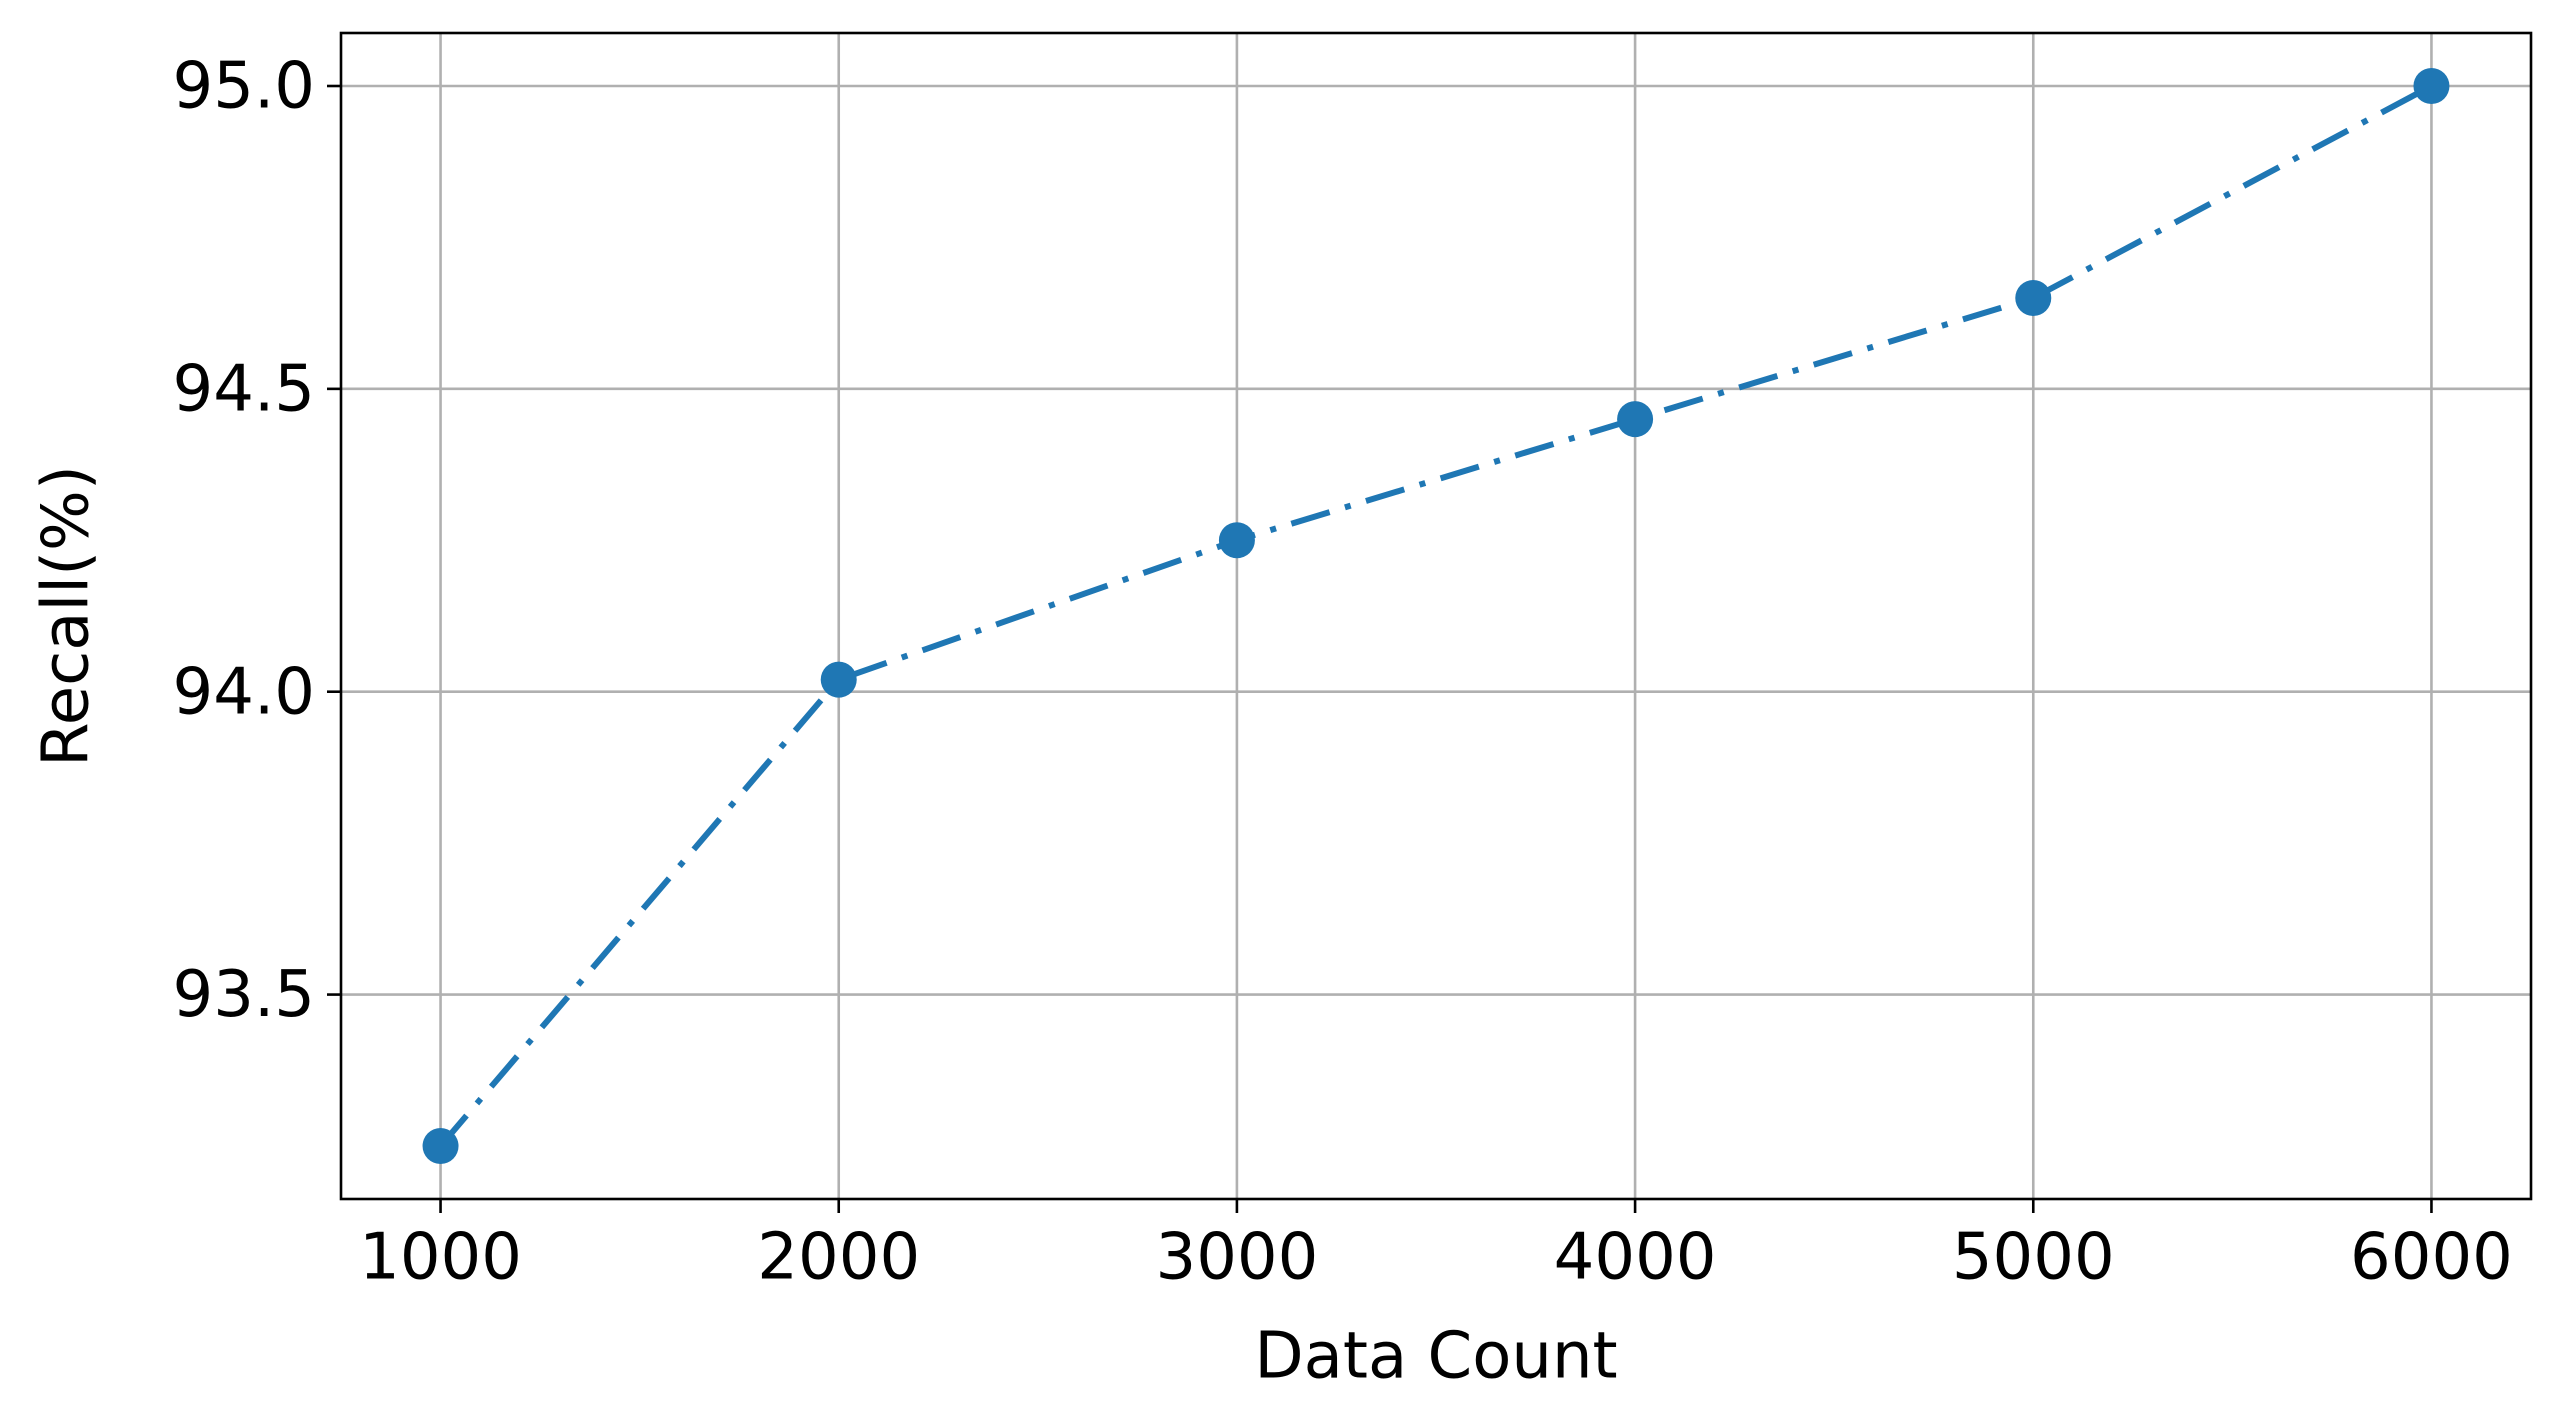  I want to click on x-axis-label: Data Count, so click(1435, 1357).